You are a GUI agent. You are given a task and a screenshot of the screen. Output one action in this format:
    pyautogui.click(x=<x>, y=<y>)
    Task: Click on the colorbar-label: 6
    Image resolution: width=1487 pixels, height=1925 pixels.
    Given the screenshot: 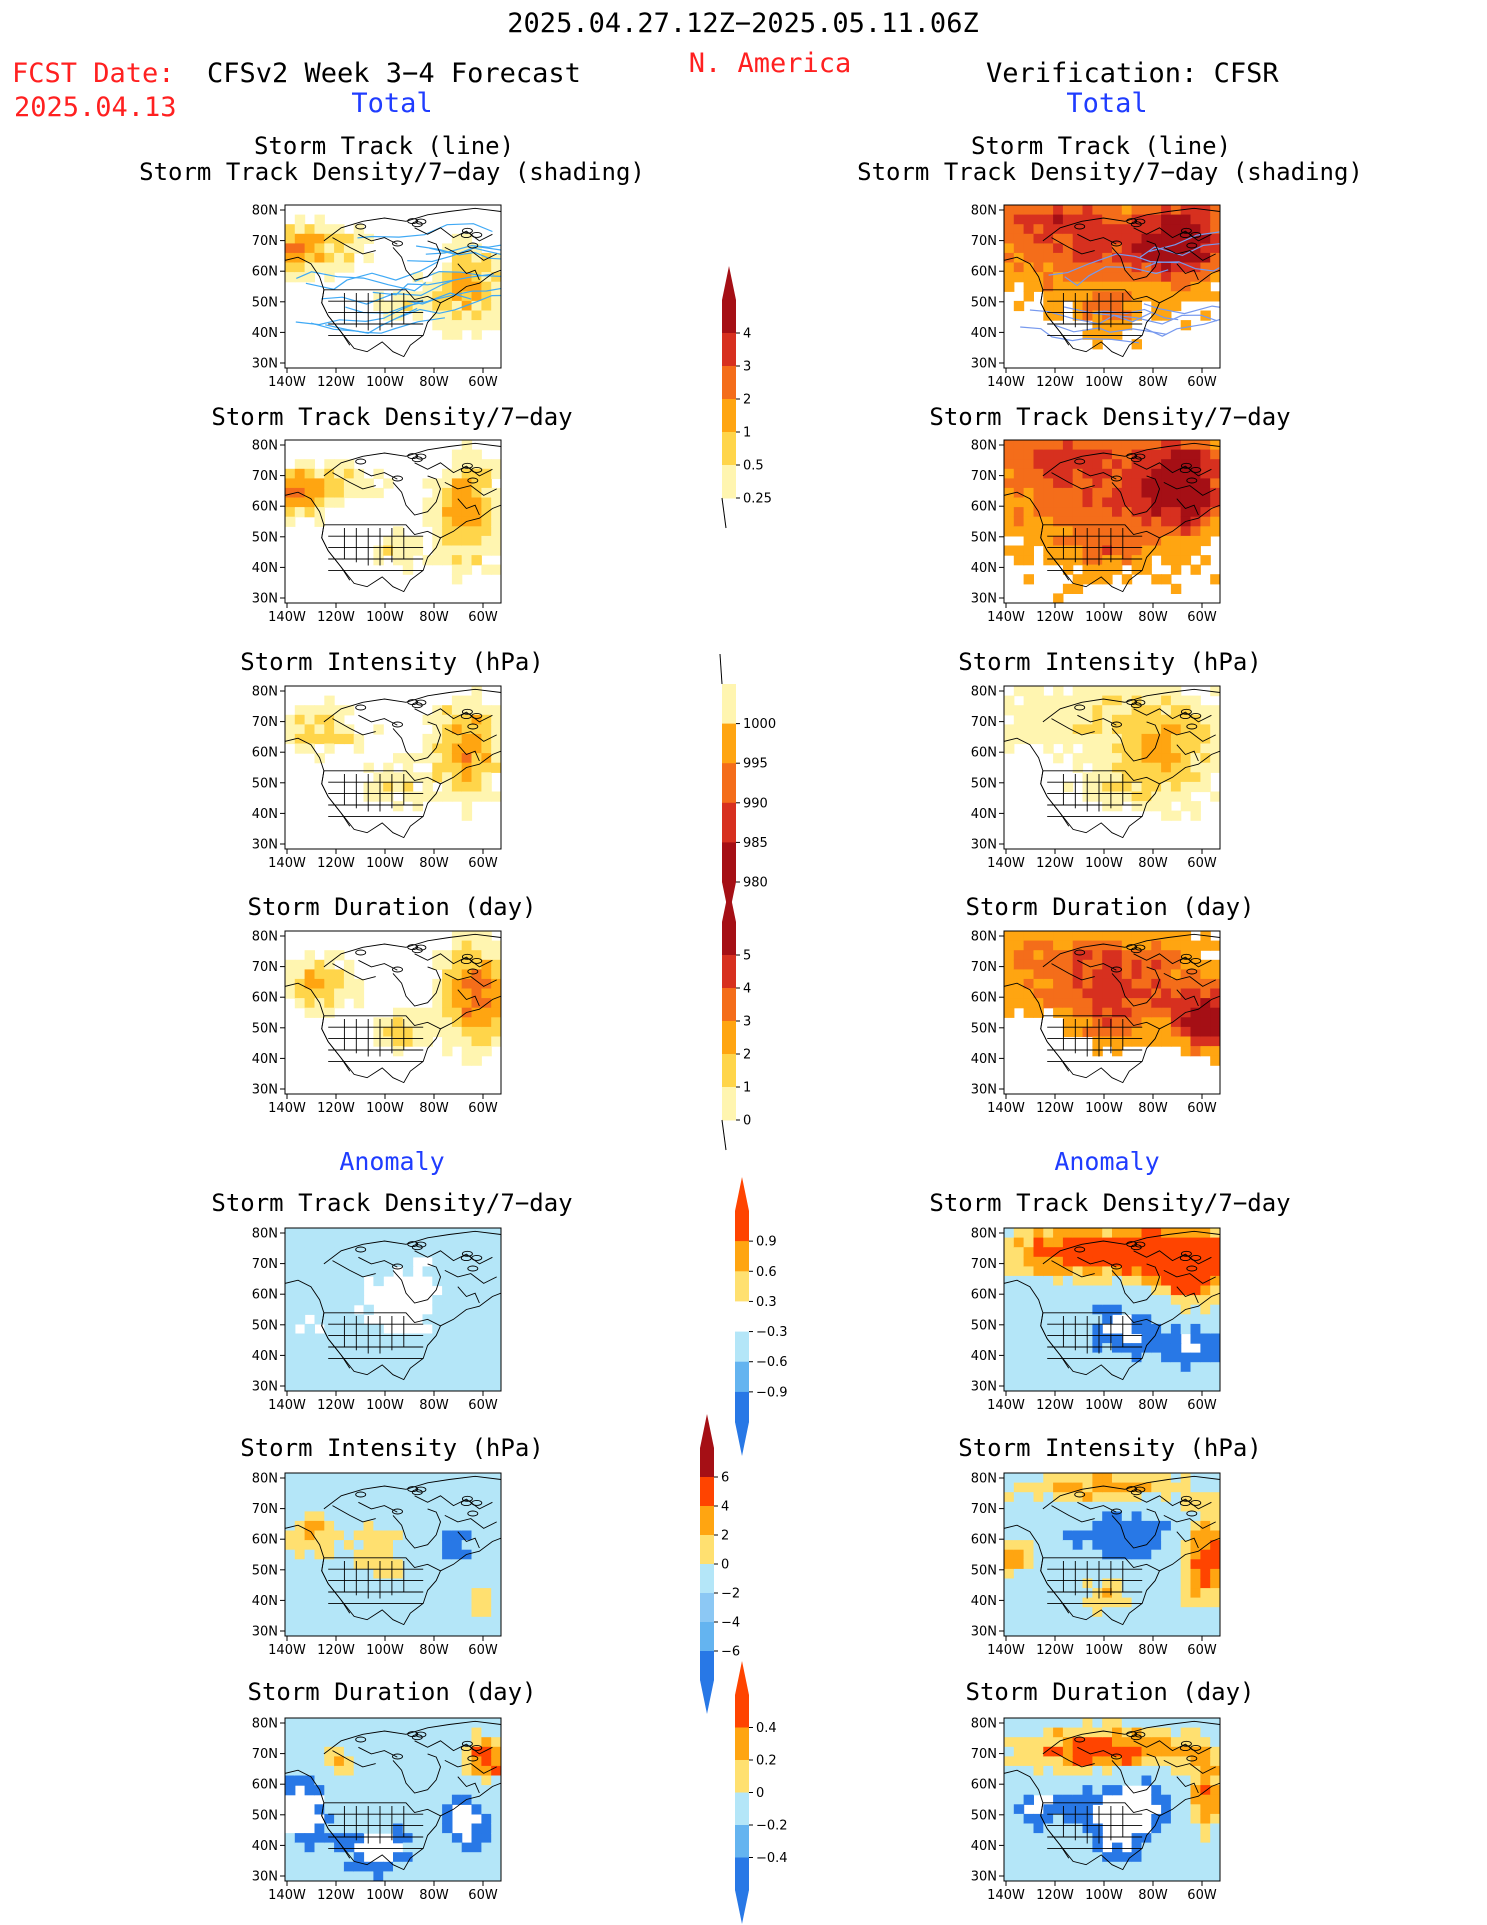 What is the action you would take?
    pyautogui.click(x=725, y=1478)
    